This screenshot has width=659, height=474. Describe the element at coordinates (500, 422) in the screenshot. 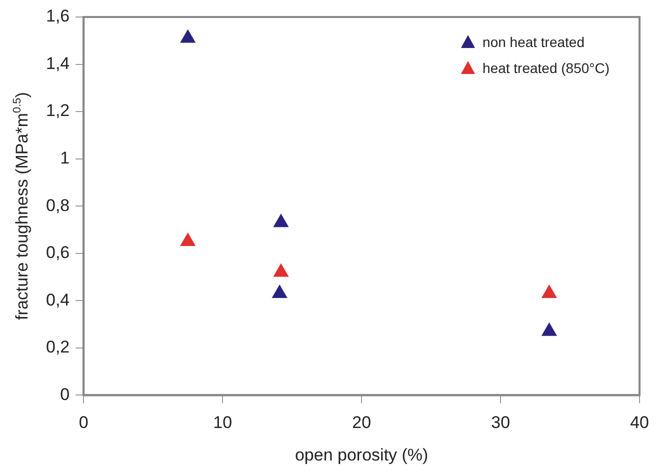

I see `x-tick-label: 30` at that location.